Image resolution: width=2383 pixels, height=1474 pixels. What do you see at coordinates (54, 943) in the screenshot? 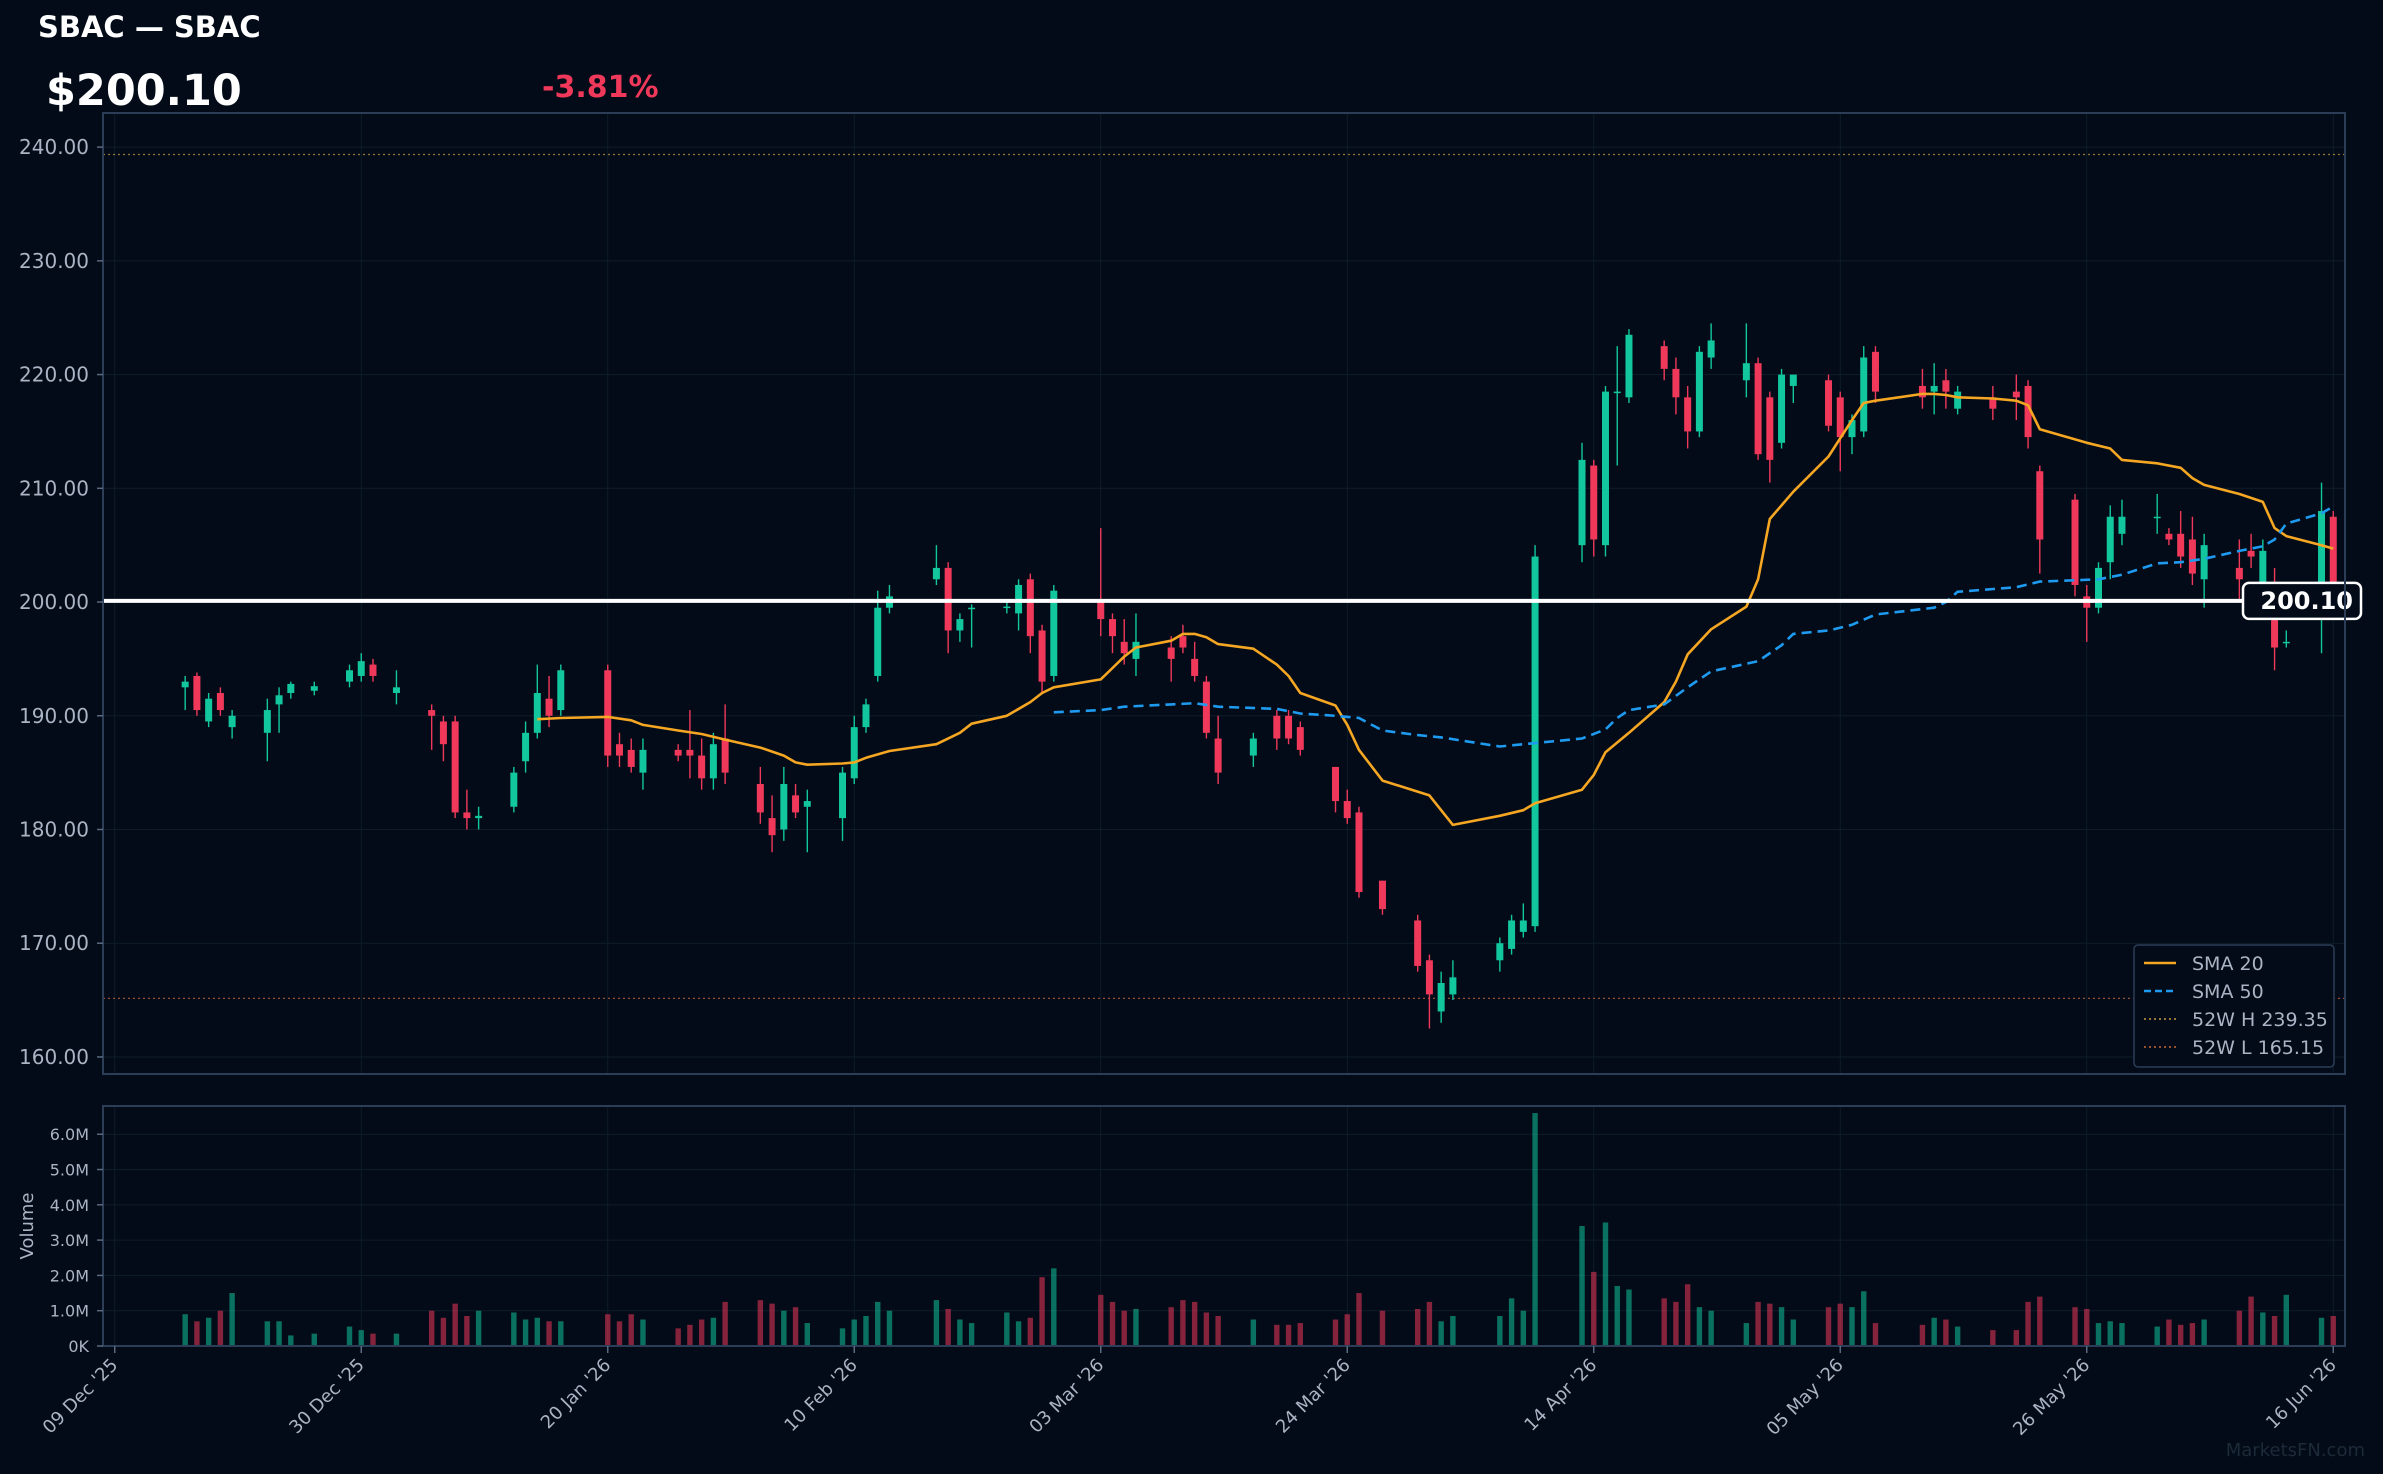
I see `price-tick-label: 170.00` at bounding box center [54, 943].